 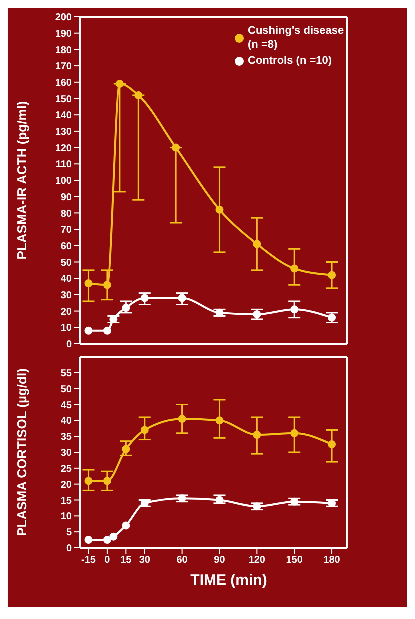 I want to click on y-tick-label: 170, so click(x=63, y=67).